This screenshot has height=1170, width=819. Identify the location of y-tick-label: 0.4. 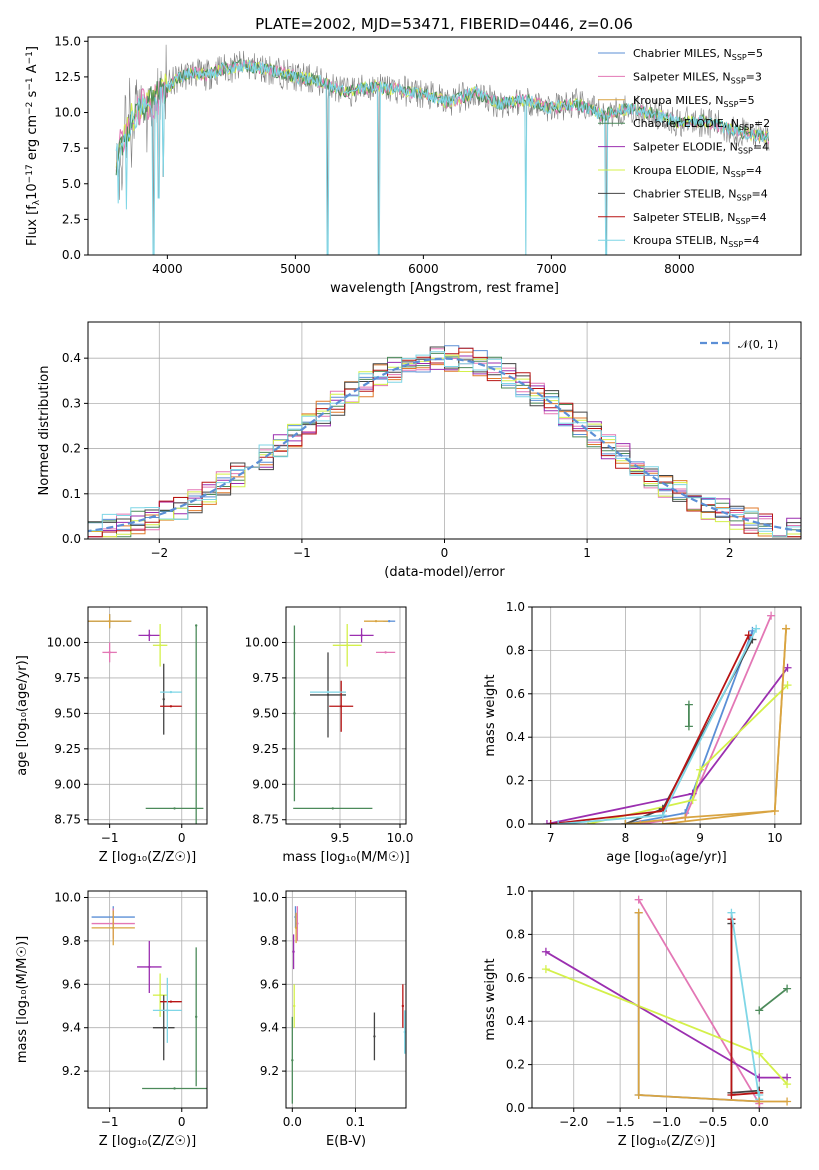
(515, 737).